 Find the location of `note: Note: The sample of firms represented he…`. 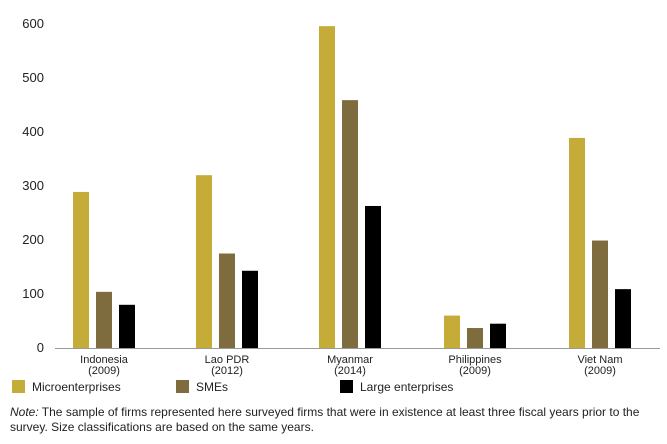

note: Note: The sample of firms represented he… is located at coordinates (335, 420).